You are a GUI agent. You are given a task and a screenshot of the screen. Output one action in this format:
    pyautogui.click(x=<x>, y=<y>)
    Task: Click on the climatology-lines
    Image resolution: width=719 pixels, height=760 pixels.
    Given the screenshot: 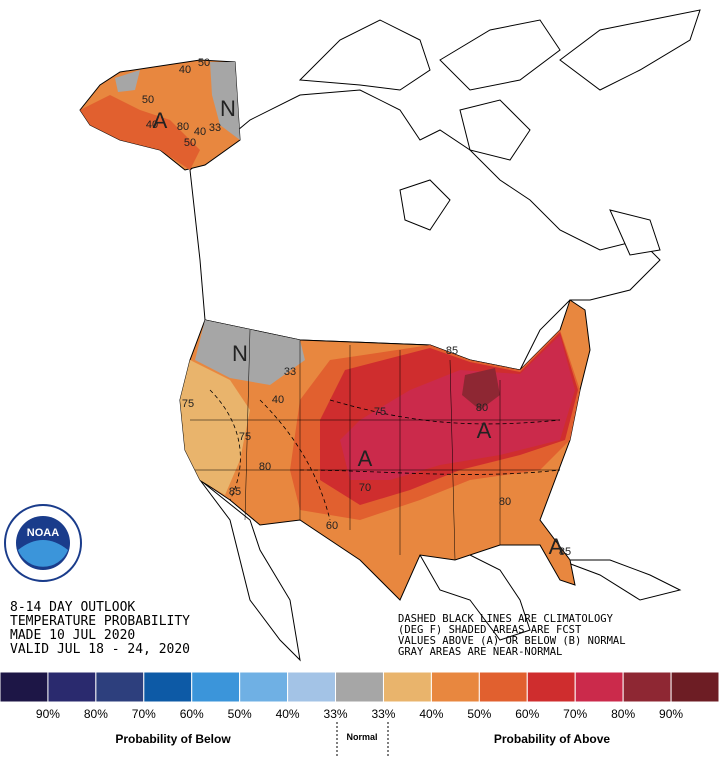 What is the action you would take?
    pyautogui.click(x=385, y=455)
    